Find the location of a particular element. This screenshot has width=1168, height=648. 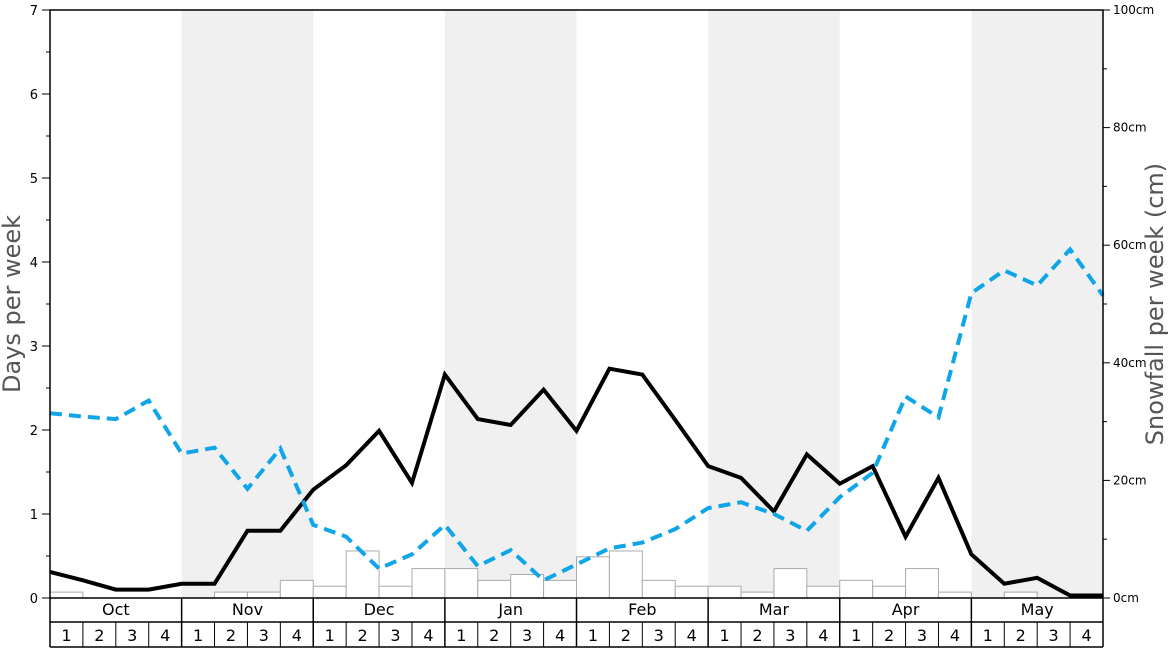

left-axis-title: Days per week is located at coordinates (13, 304).